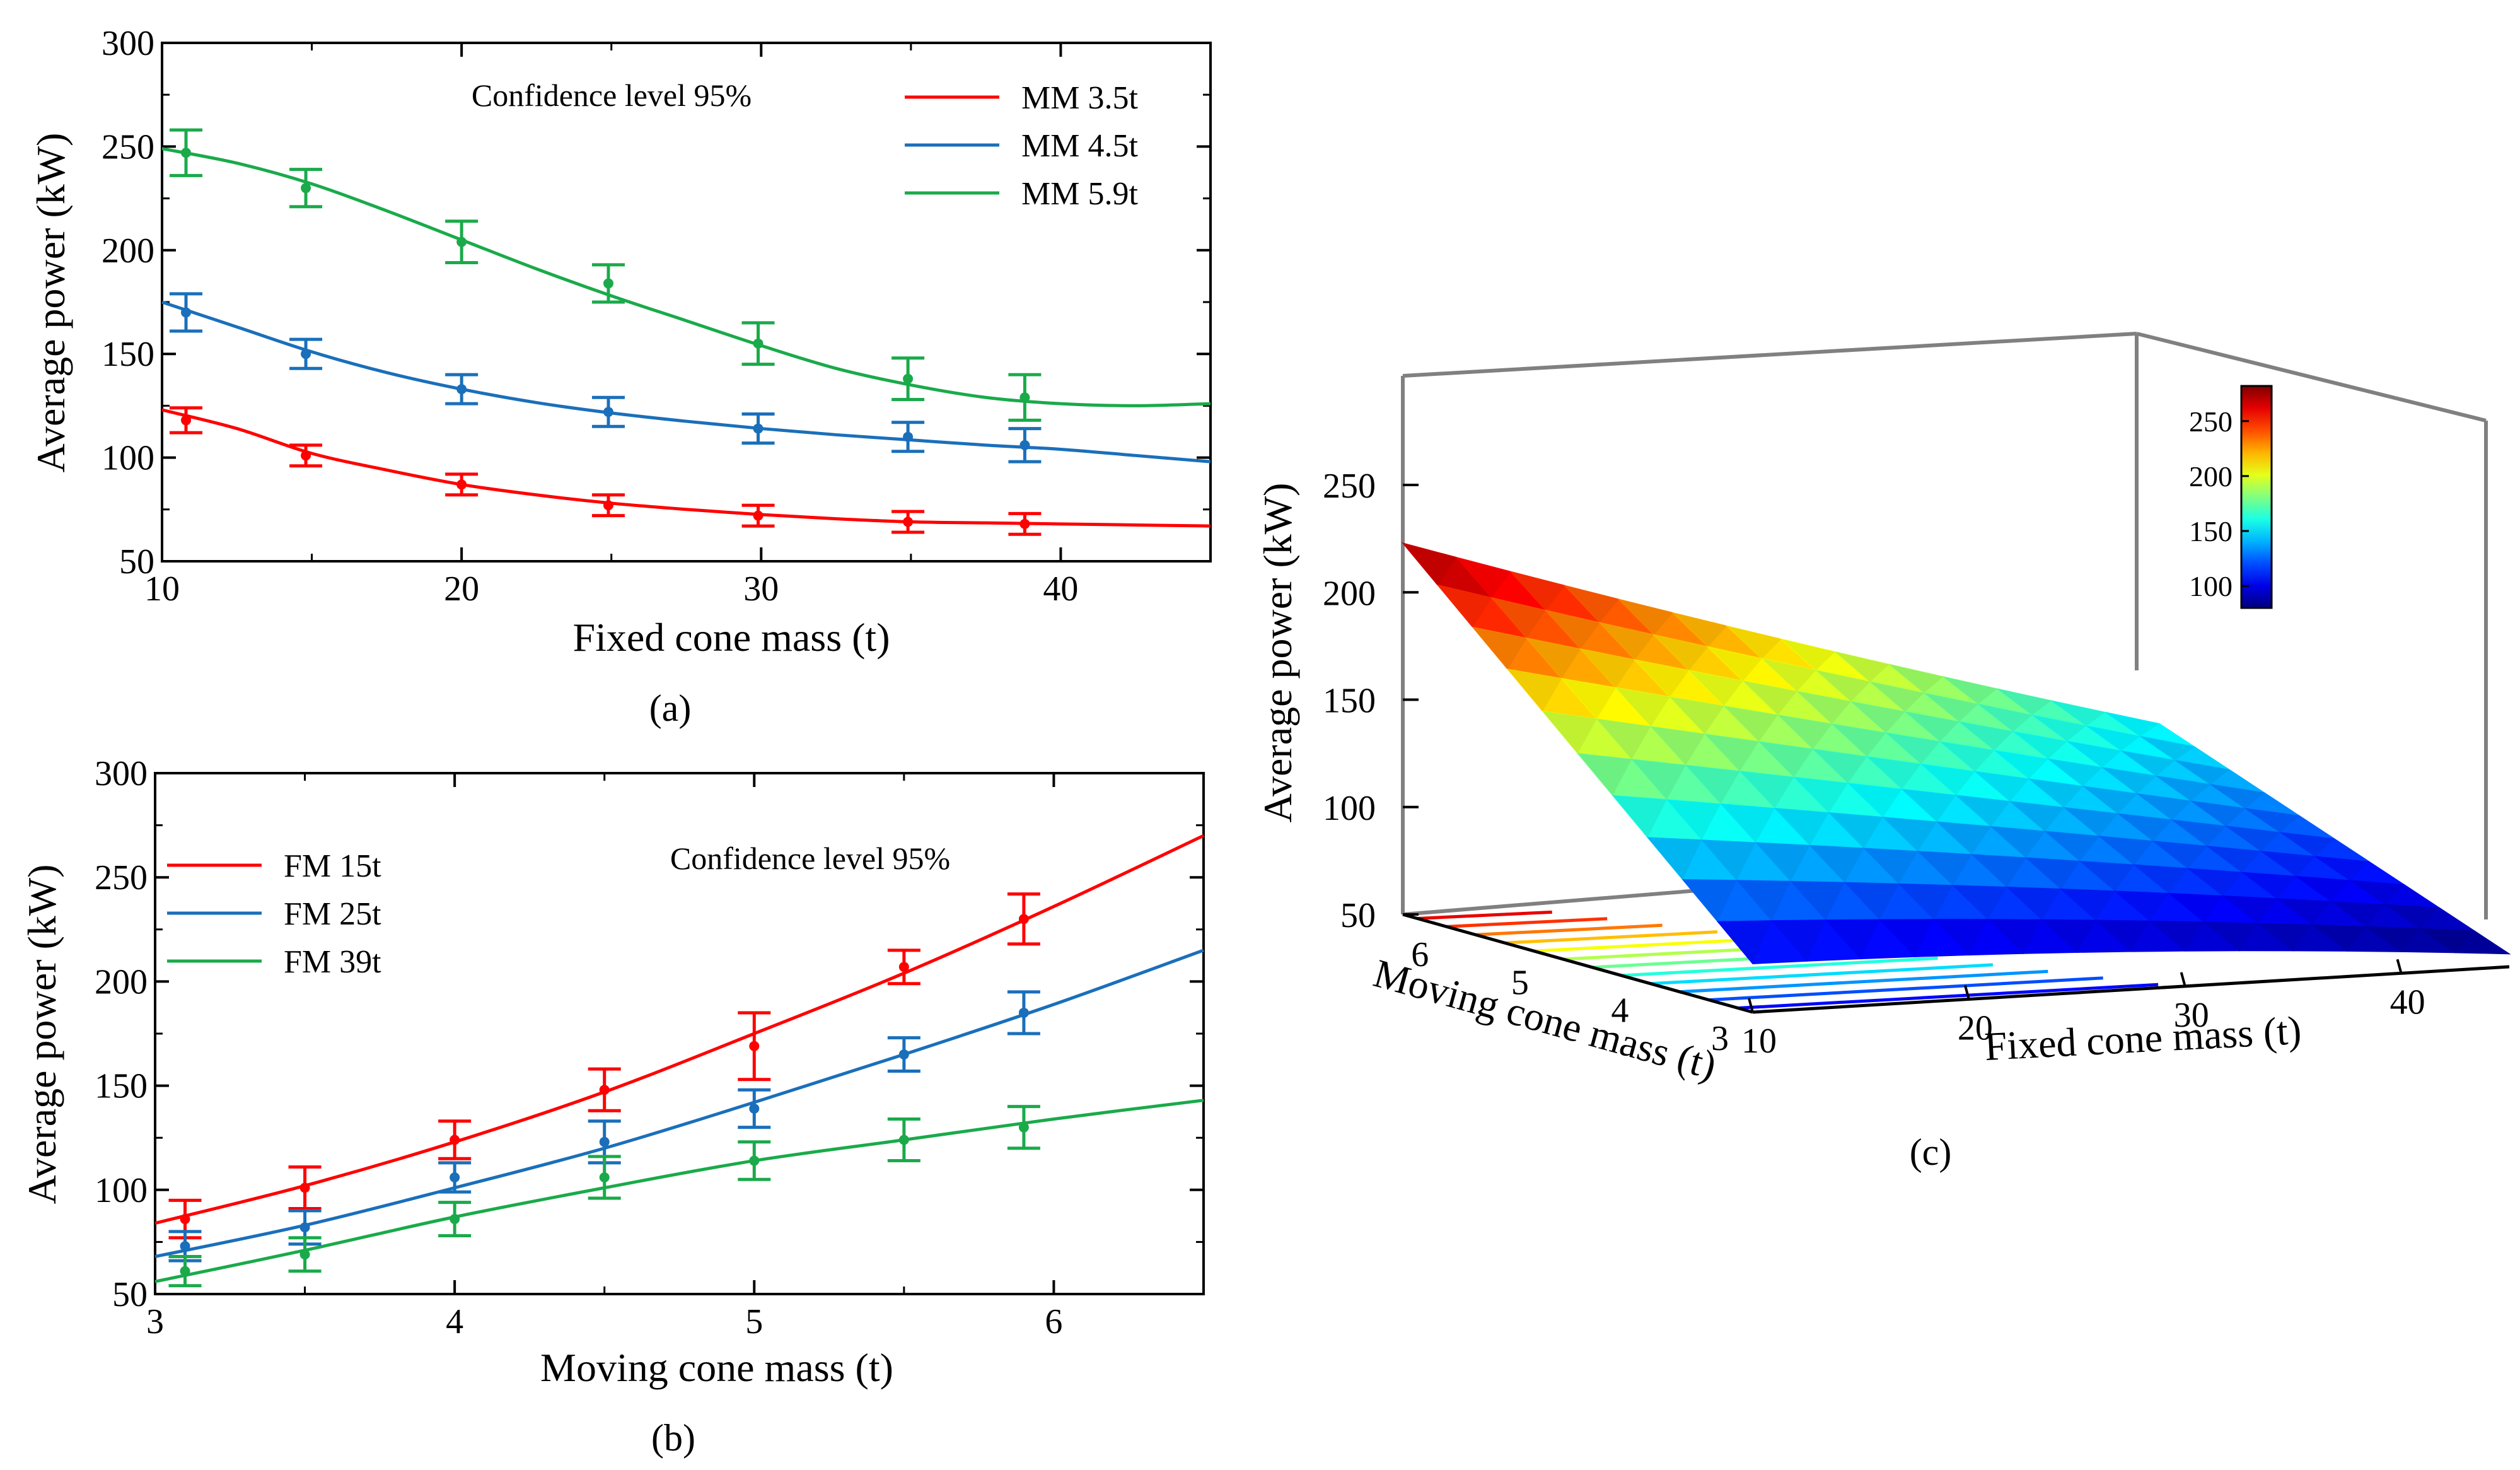 This screenshot has width=2520, height=1470. What do you see at coordinates (1079, 194) in the screenshot?
I see `a-legend-label-mm-5-9t: MM 5.9t` at bounding box center [1079, 194].